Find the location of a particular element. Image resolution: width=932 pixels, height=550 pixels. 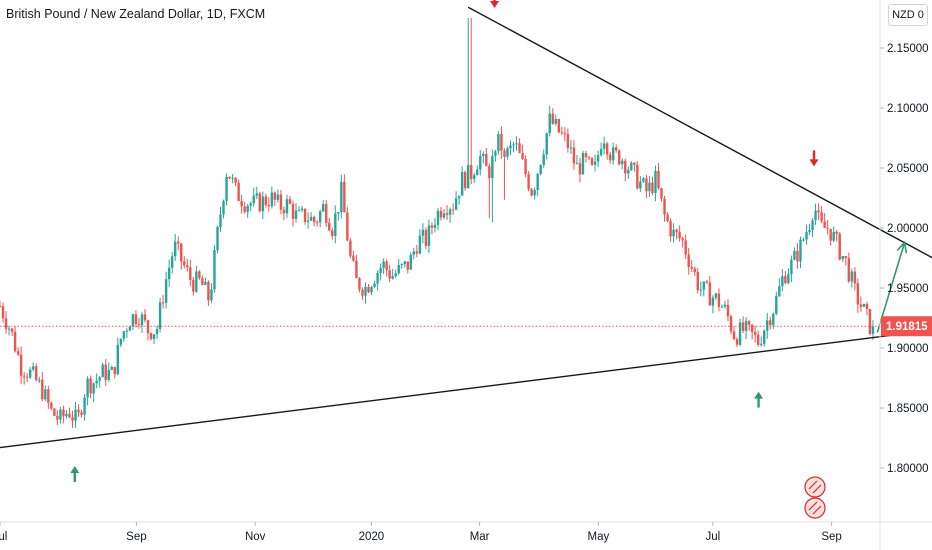

top-arrow-aug is located at coordinates (814, 158).